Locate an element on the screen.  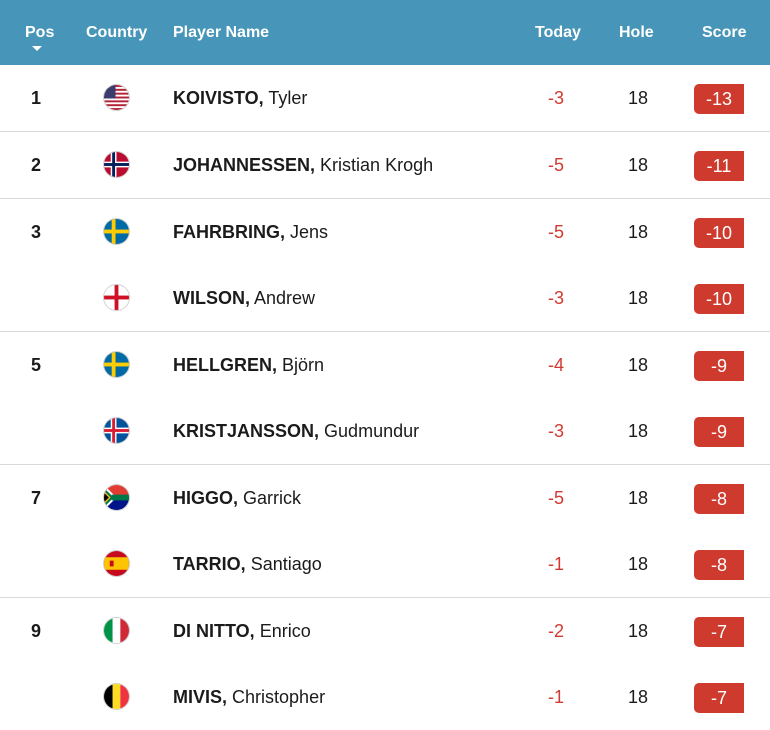
player-name: HIGGO, Garrick is located at coordinates (237, 498).